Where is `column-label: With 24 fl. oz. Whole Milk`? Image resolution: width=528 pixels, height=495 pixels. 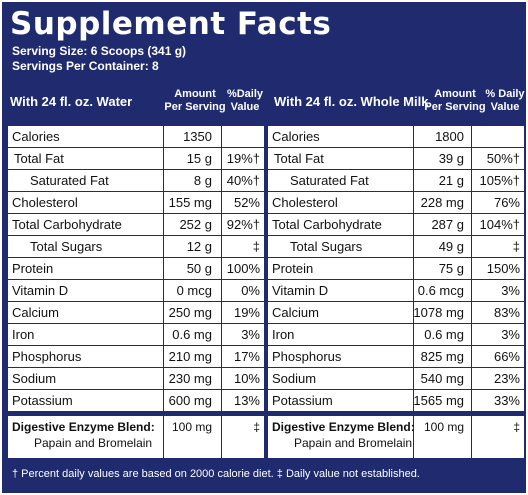
column-label: With 24 fl. oz. Whole Milk is located at coordinates (351, 101).